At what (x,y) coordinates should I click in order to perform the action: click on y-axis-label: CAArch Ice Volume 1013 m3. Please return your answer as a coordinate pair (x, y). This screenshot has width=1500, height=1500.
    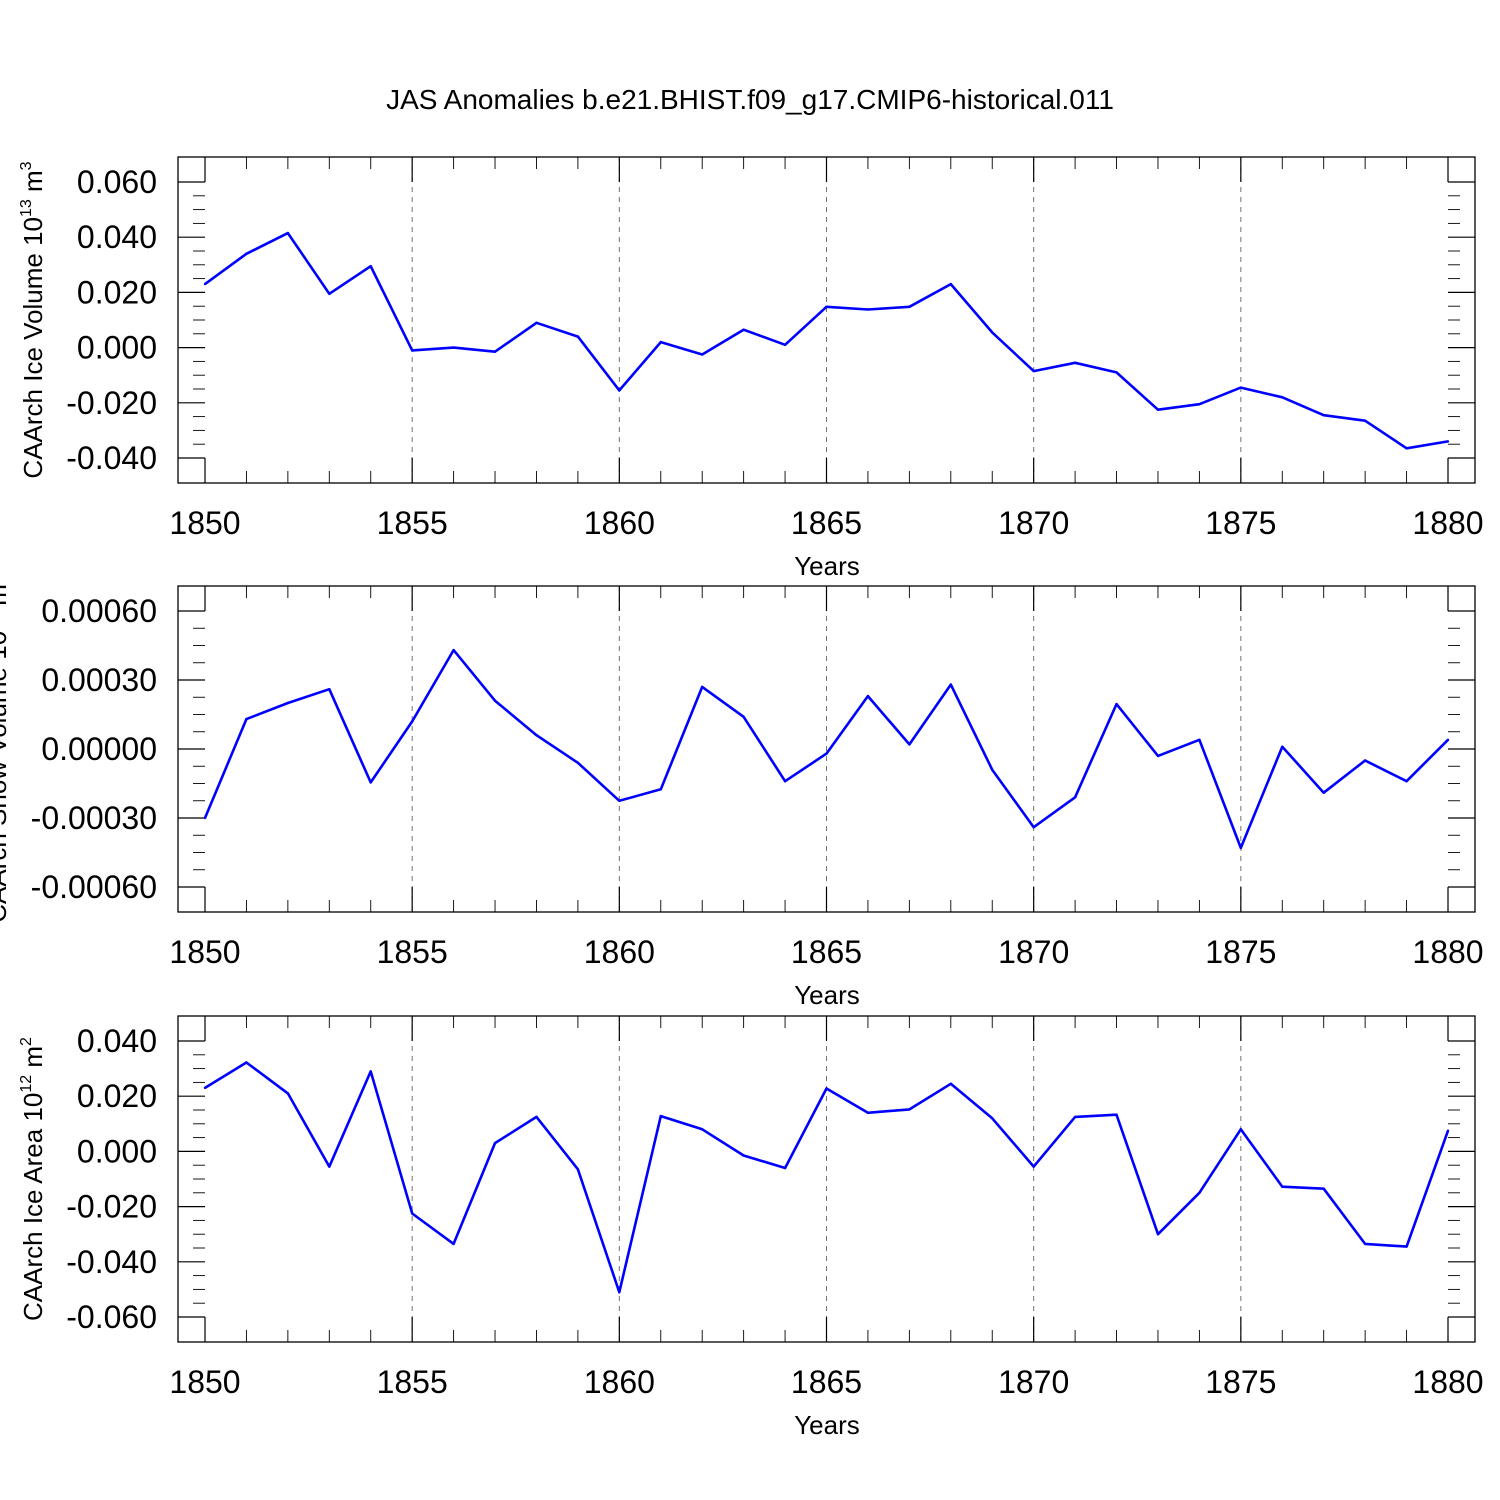
    Looking at the image, I should click on (33, 319).